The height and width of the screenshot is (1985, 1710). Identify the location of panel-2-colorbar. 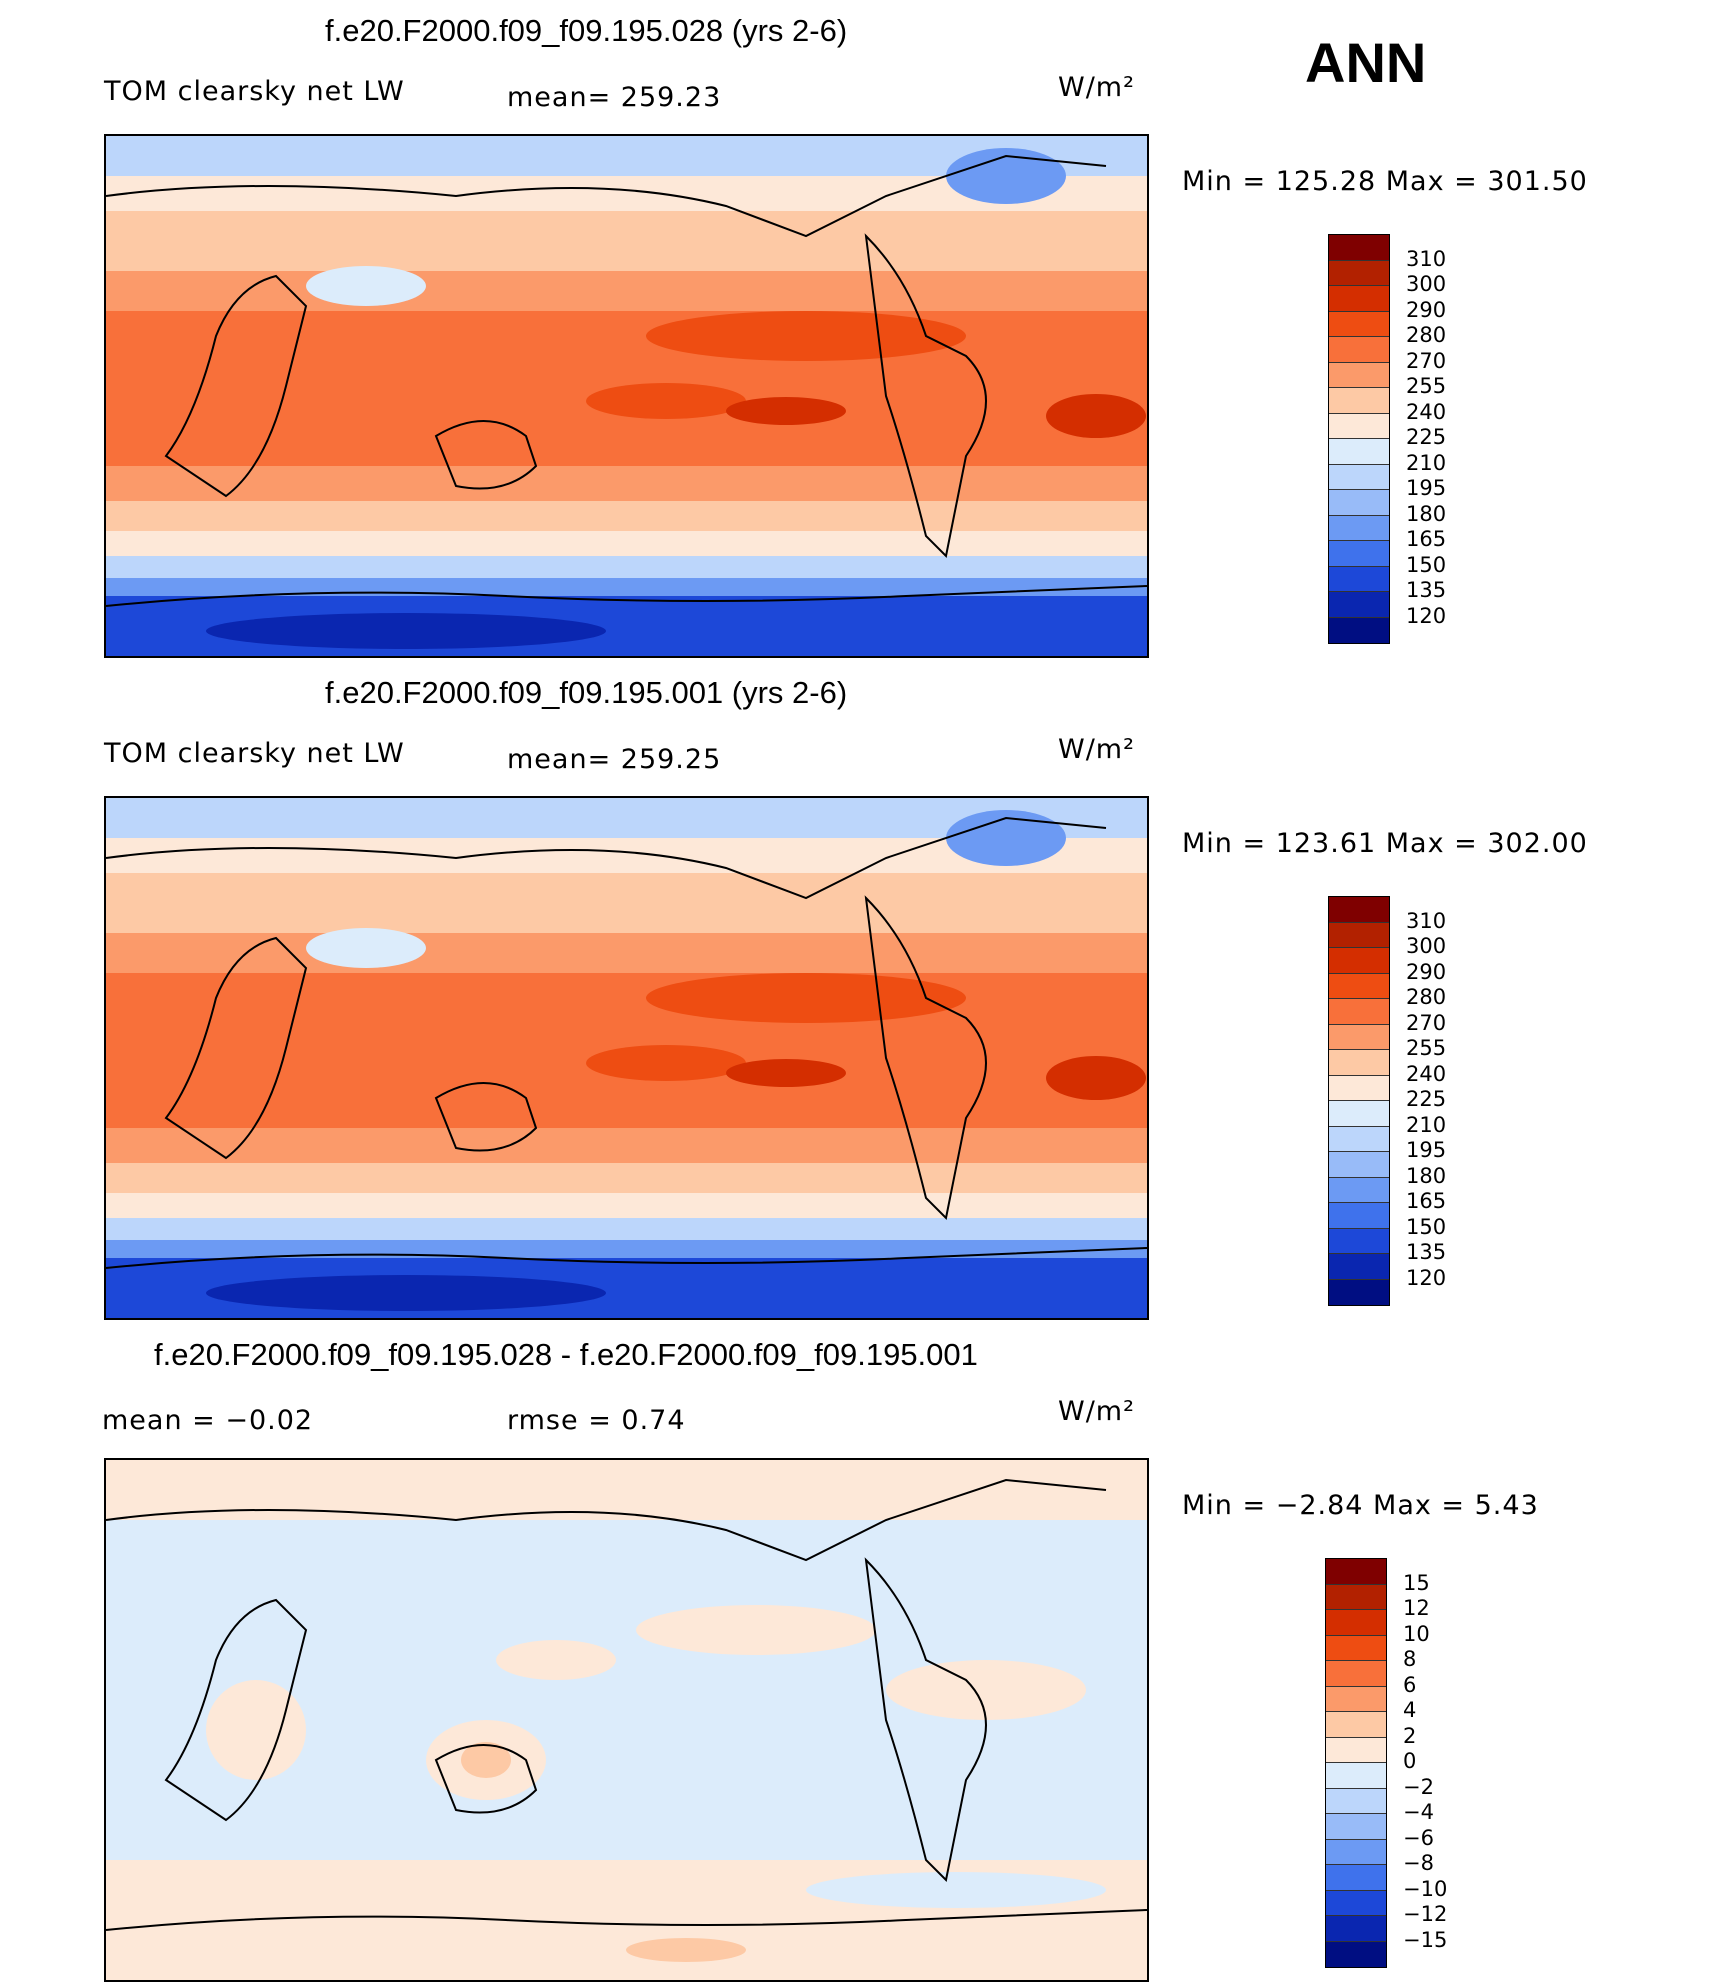
(1359, 1101).